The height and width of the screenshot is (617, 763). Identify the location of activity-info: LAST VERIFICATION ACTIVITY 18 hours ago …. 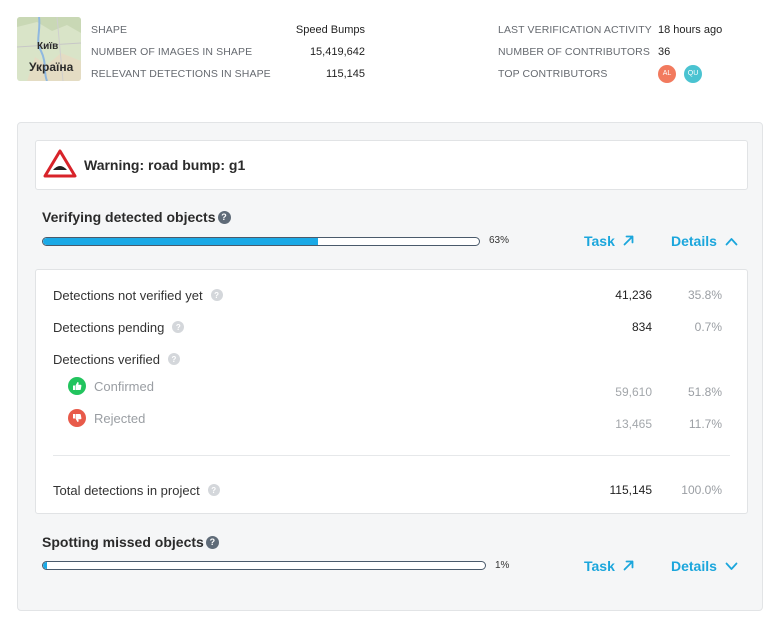
(623, 52).